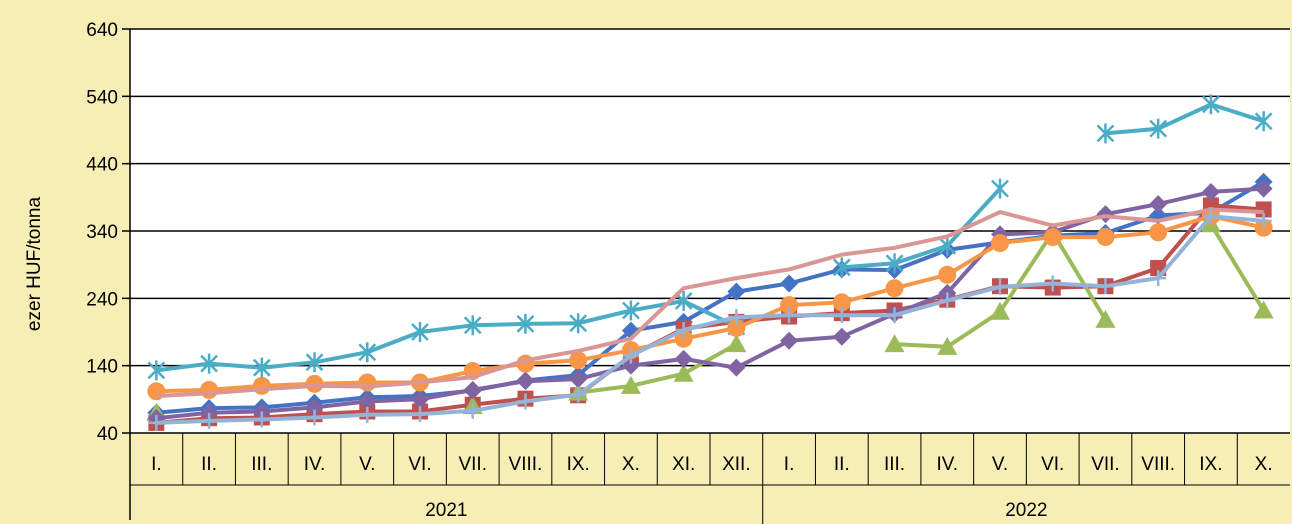 The image size is (1292, 524). What do you see at coordinates (107, 434) in the screenshot?
I see `y-tick-label: 40` at bounding box center [107, 434].